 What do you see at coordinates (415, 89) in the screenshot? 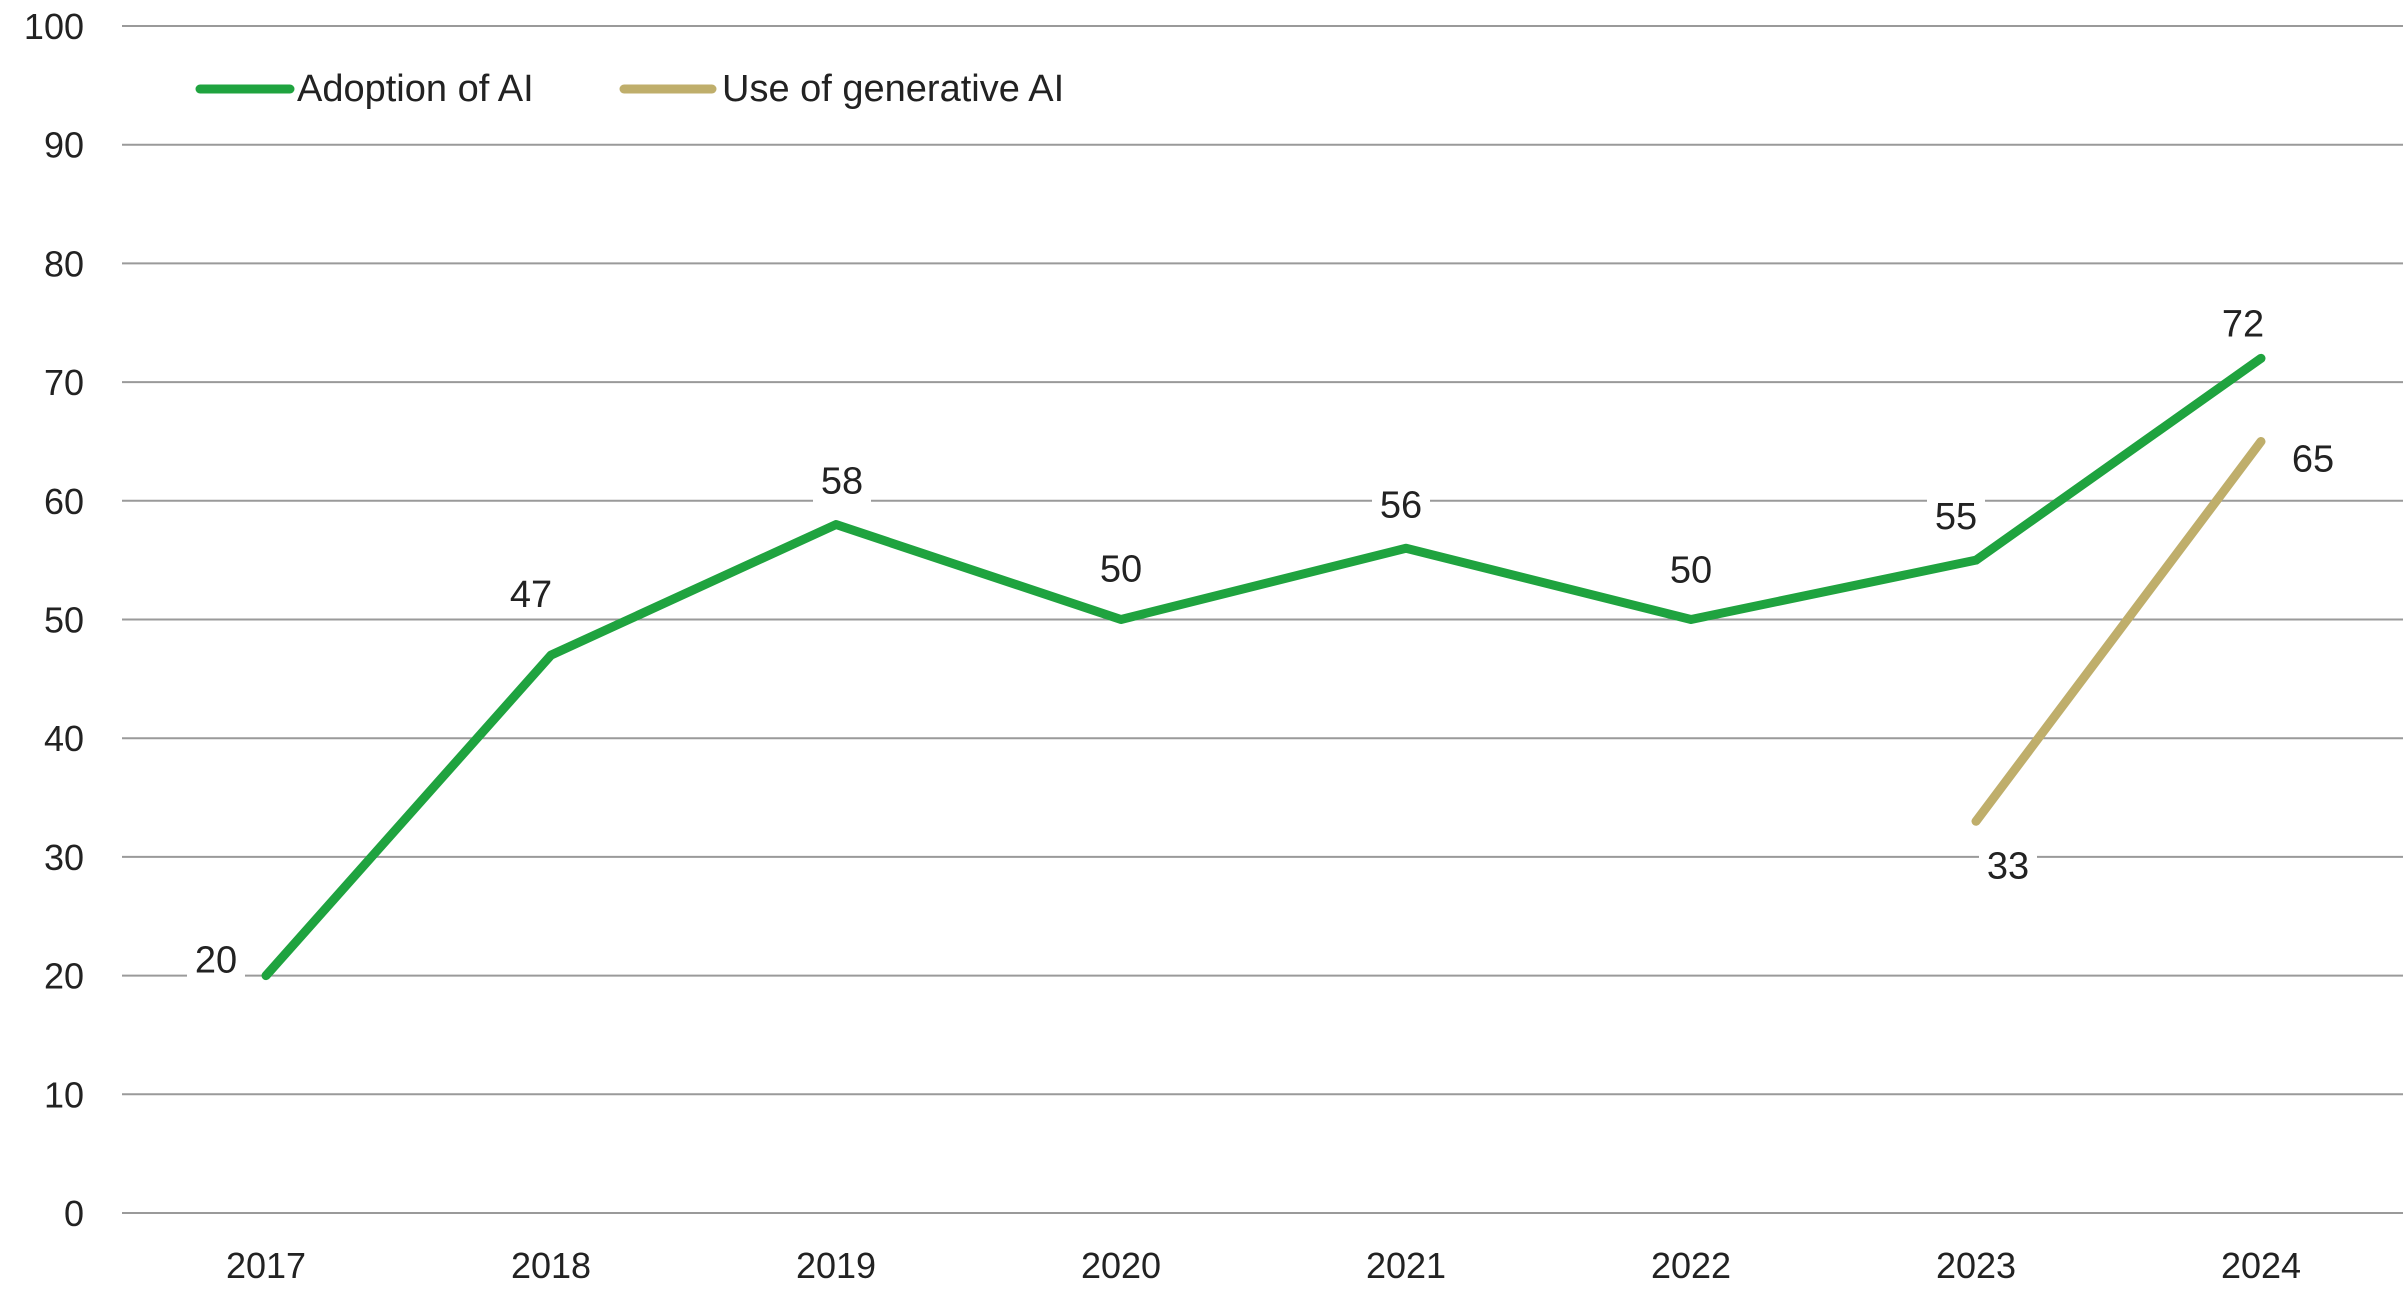
I see `legend-label-adoption-of-ai: Adoption of AI` at bounding box center [415, 89].